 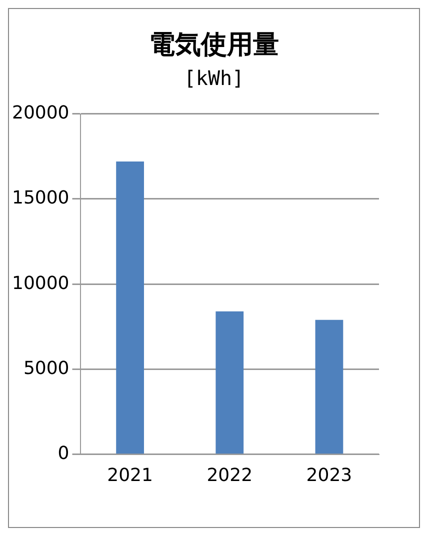 I want to click on y-tick-label: 5000, so click(x=46, y=368).